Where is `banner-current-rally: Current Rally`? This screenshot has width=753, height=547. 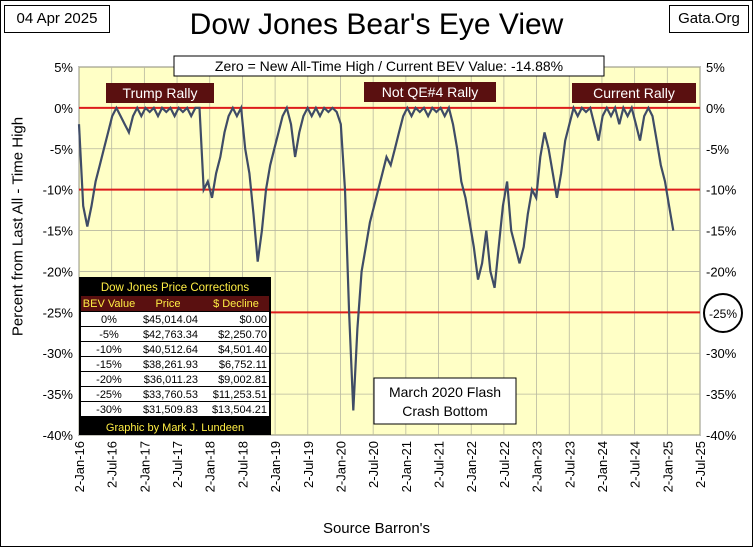 banner-current-rally: Current Rally is located at coordinates (634, 93).